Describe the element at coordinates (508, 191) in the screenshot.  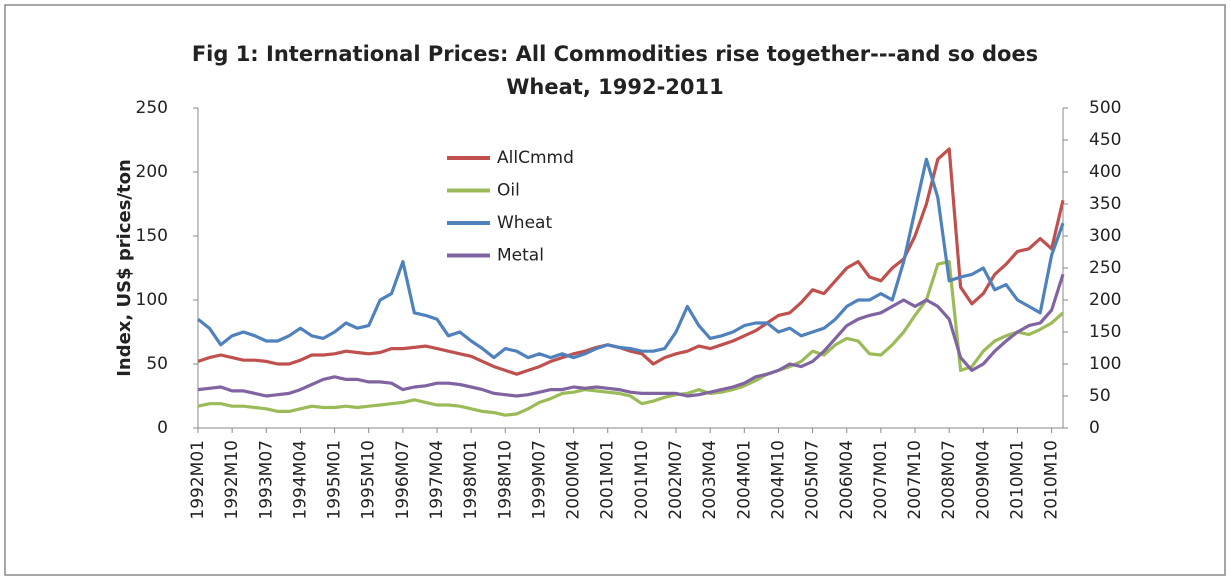
I see `legend-label: Oil` at that location.